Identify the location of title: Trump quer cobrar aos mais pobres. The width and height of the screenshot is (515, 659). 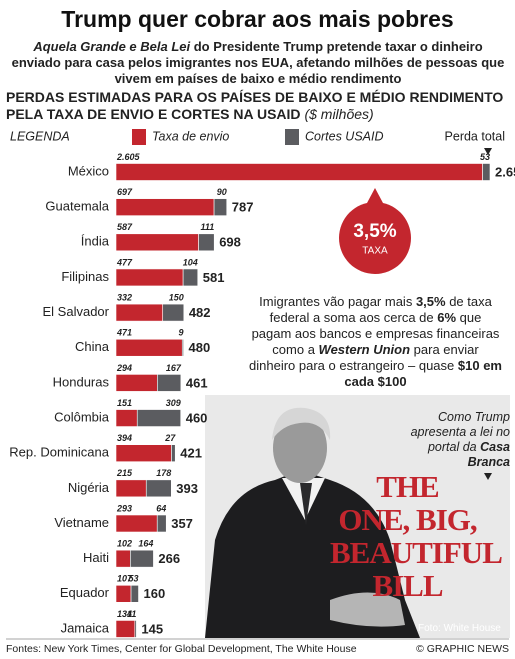
(257, 19).